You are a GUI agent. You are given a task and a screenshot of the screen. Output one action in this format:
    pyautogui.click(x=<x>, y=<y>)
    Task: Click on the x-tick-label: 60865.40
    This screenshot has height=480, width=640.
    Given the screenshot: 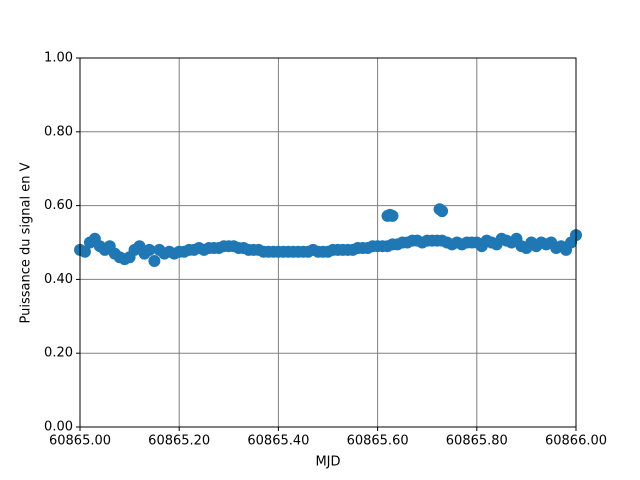 What is the action you would take?
    pyautogui.click(x=278, y=441)
    